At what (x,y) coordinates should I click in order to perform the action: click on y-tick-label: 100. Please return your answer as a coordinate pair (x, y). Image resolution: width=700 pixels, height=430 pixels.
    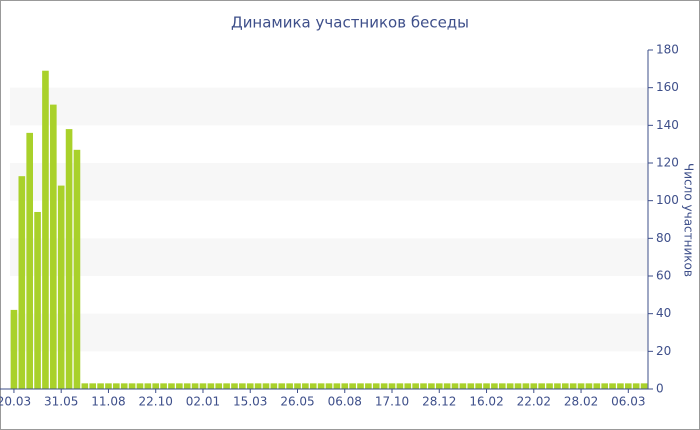
    Looking at the image, I should click on (667, 200).